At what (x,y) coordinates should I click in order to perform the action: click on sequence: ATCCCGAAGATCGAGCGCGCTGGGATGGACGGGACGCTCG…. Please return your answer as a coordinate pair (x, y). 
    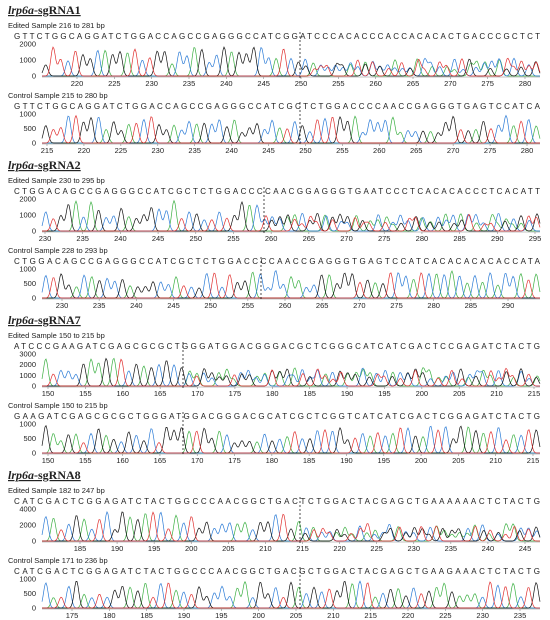
    Looking at the image, I should click on (277, 346).